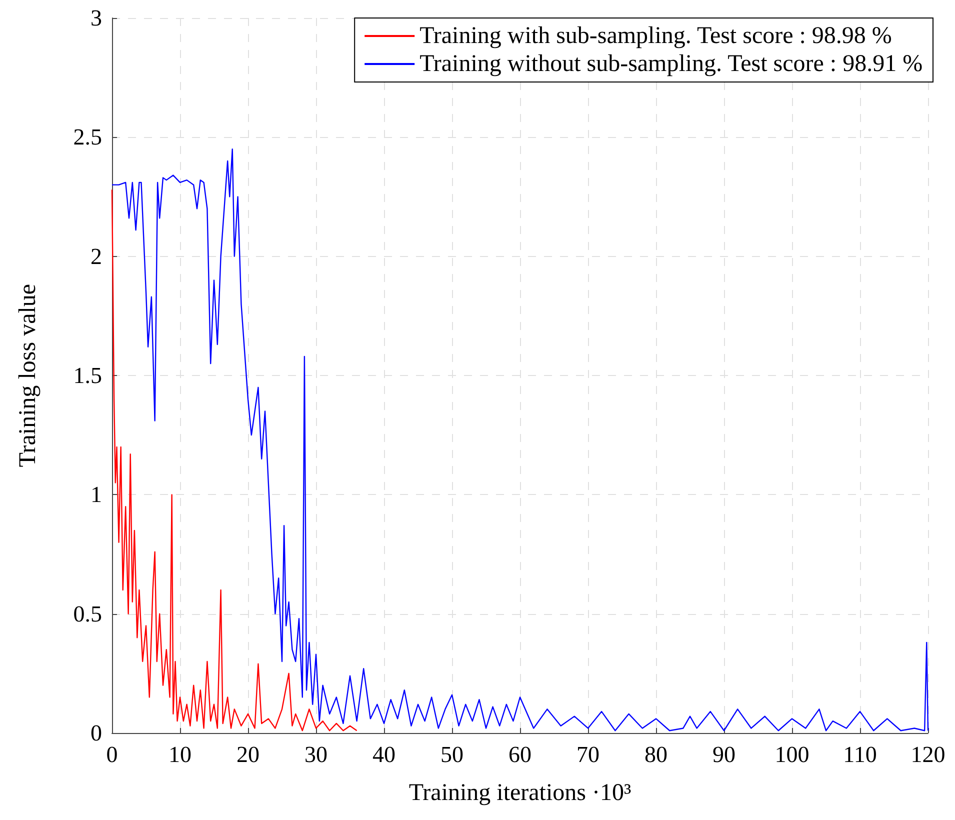  I want to click on legend-label: Training without sub-sampling. Test score : 98.91 %, so click(671, 64).